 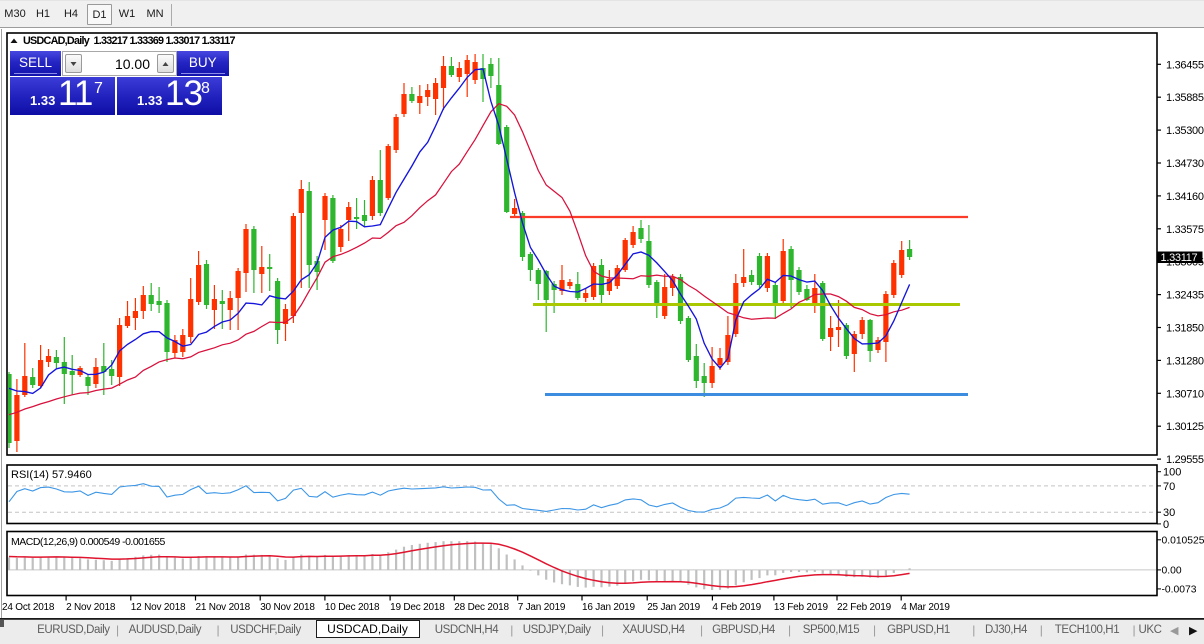 What do you see at coordinates (864, 607) in the screenshot?
I see `svg-text: 22 Feb 2019` at bounding box center [864, 607].